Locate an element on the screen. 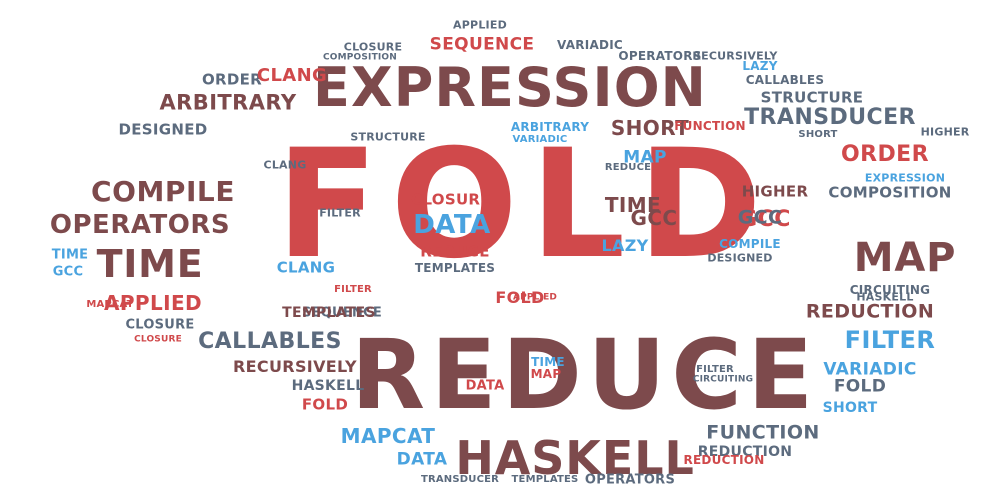 The height and width of the screenshot is (499, 1000). hero-word-reduce: REDUCE is located at coordinates (585, 375).